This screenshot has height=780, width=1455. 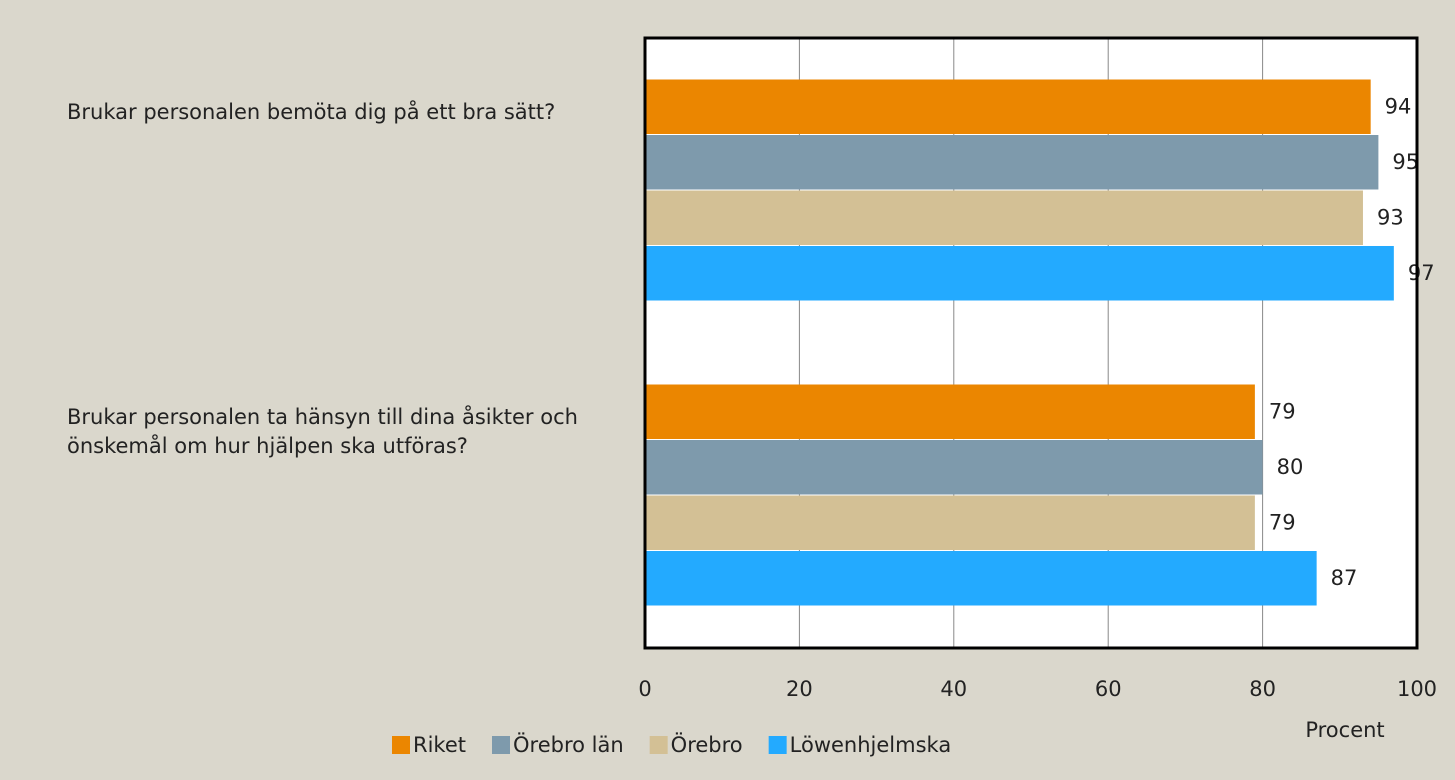 What do you see at coordinates (644, 689) in the screenshot?
I see `x-tick-label: 0` at bounding box center [644, 689].